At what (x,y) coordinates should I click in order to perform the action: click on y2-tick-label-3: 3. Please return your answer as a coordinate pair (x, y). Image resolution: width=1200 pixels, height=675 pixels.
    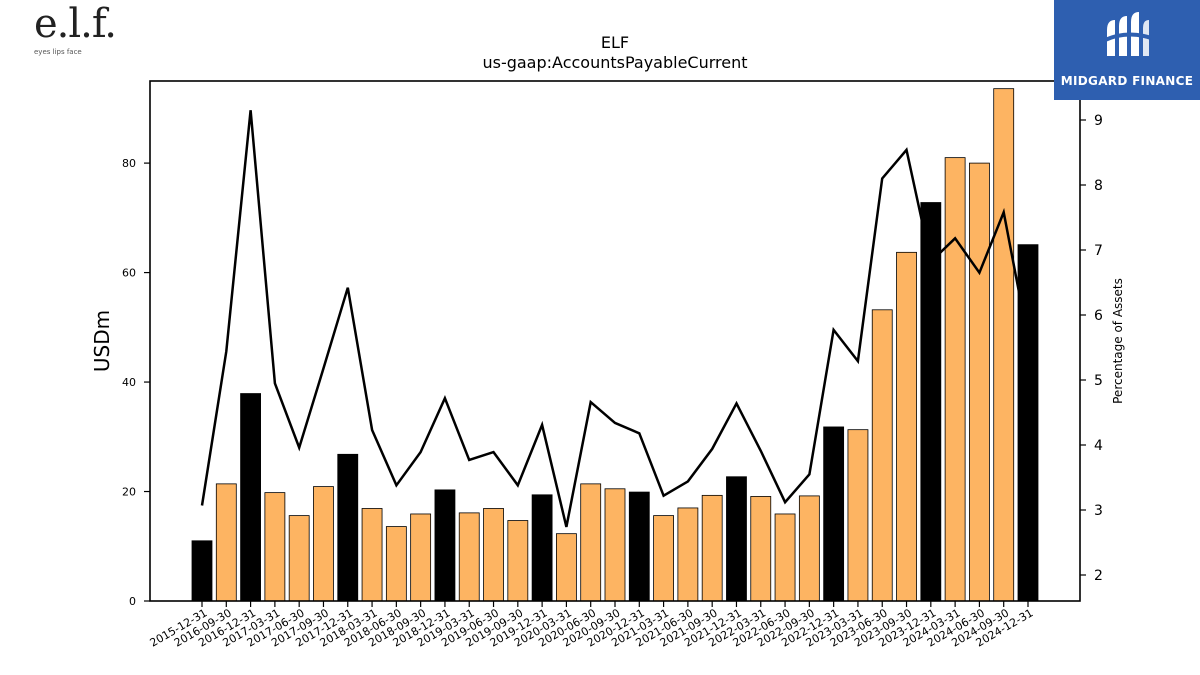
    Looking at the image, I should click on (1098, 511).